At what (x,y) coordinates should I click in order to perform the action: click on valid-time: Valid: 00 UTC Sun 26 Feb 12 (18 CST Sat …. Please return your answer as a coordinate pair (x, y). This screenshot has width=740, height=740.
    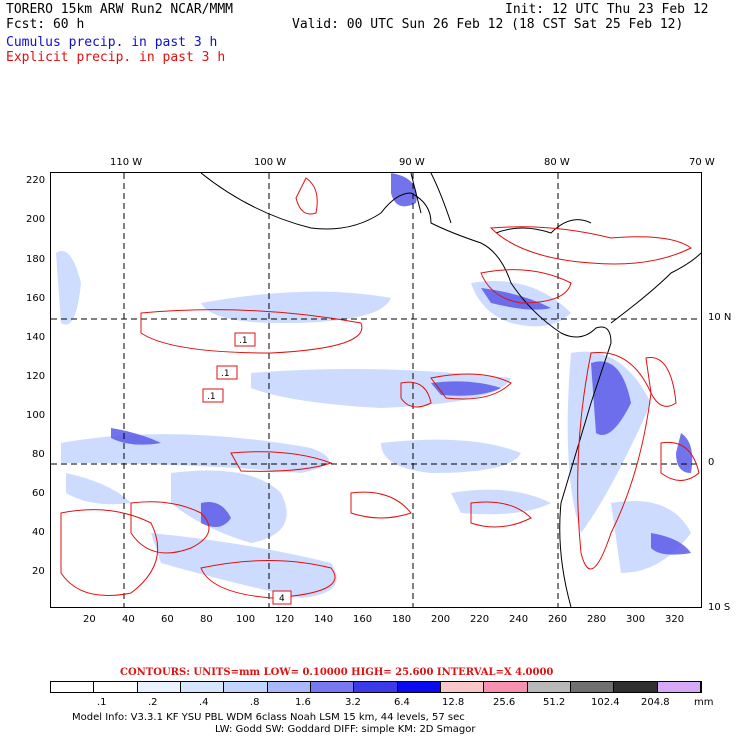
    Looking at the image, I should click on (488, 24).